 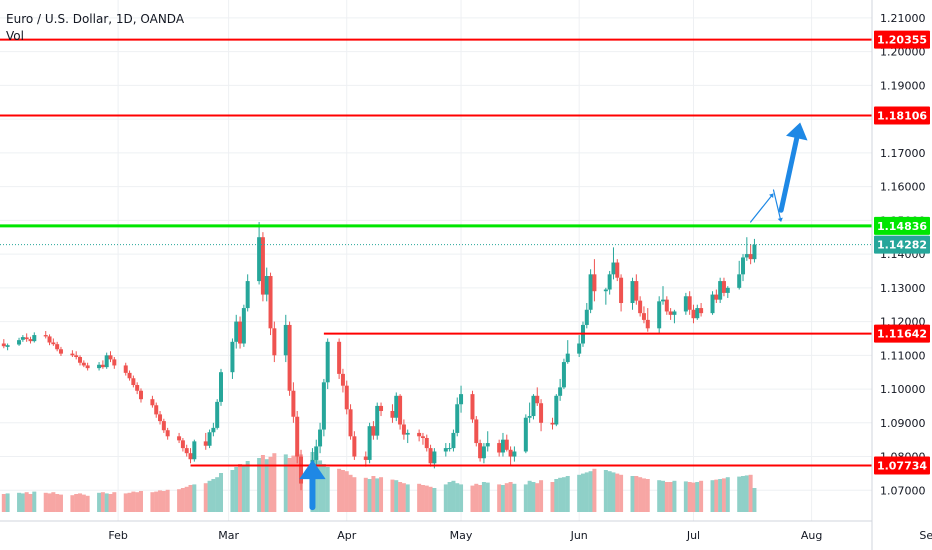 I want to click on breakout-arrow-head, so click(x=771, y=195).